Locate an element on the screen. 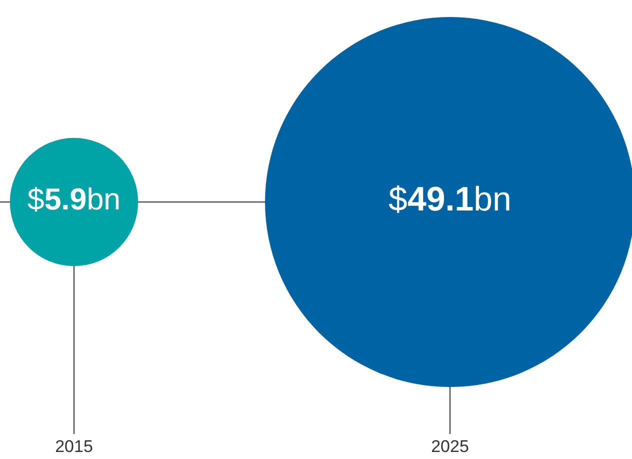 The height and width of the screenshot is (459, 632). data-label: $5.9bn is located at coordinates (74, 199).